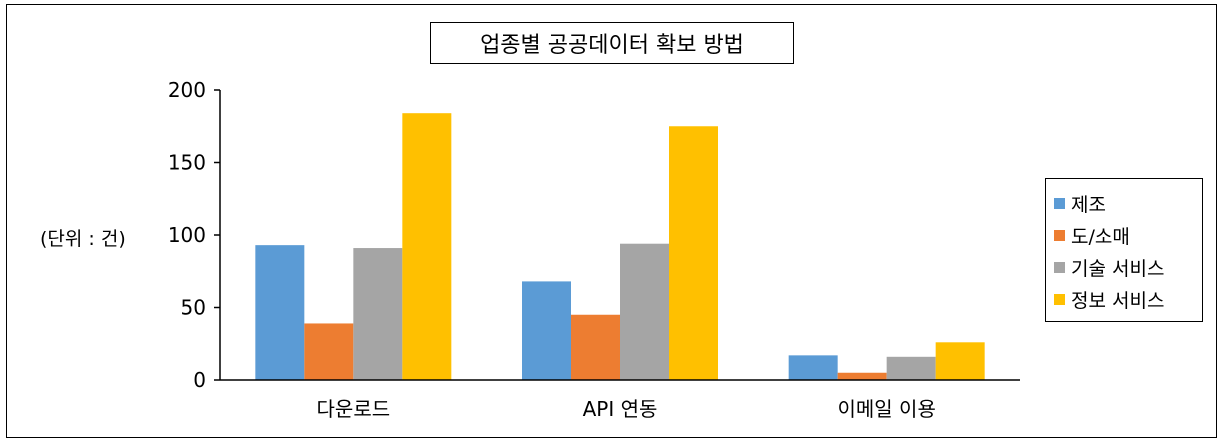  What do you see at coordinates (886, 409) in the screenshot?
I see `x-category-label: 이메일 이용` at bounding box center [886, 409].